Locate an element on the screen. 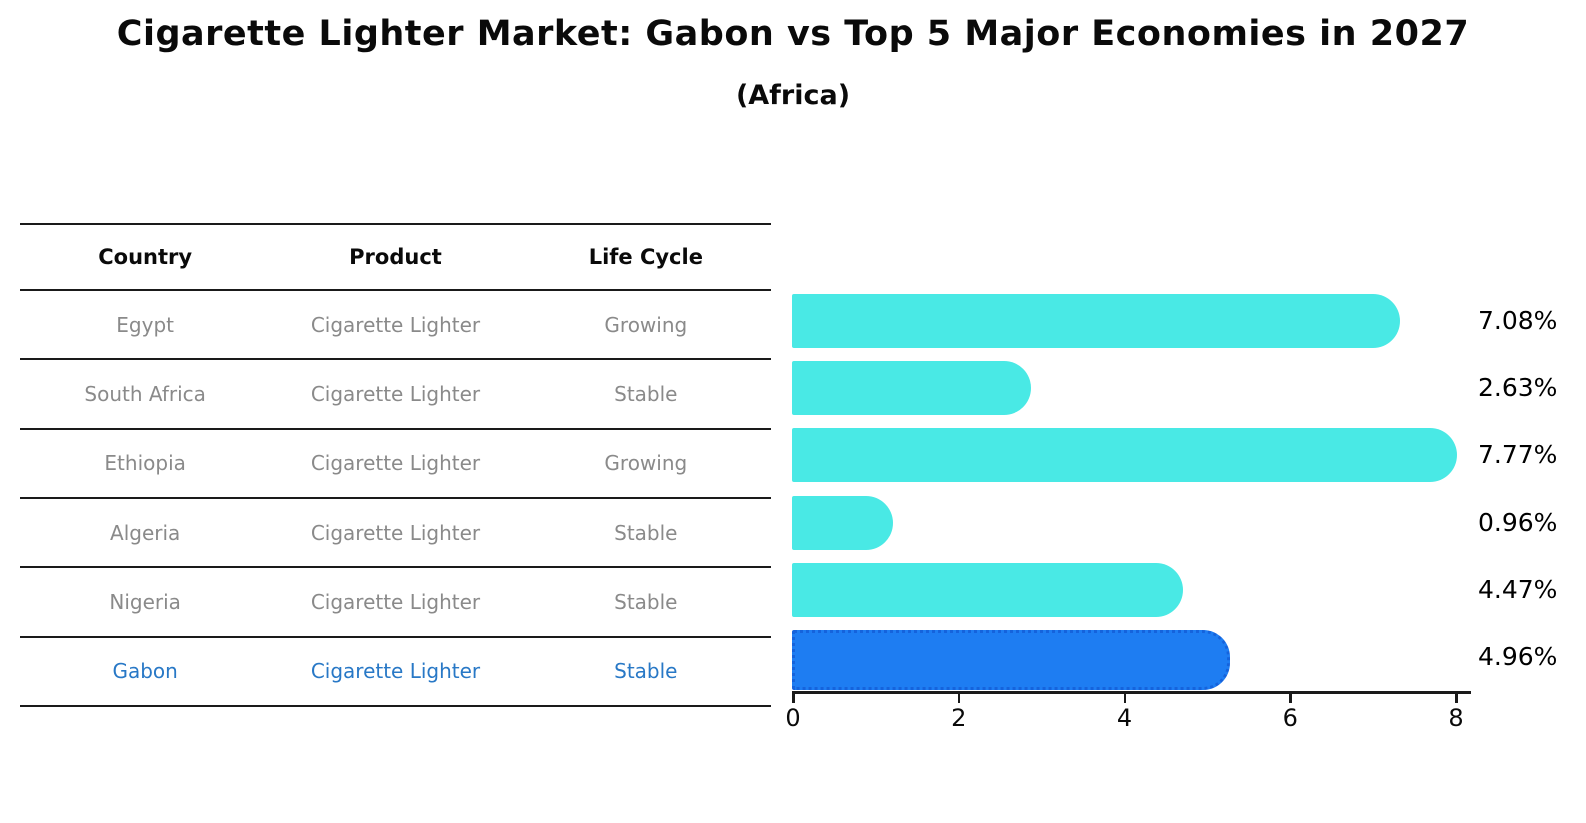 The image size is (1586, 823). x-axis-line is located at coordinates (1131, 692).